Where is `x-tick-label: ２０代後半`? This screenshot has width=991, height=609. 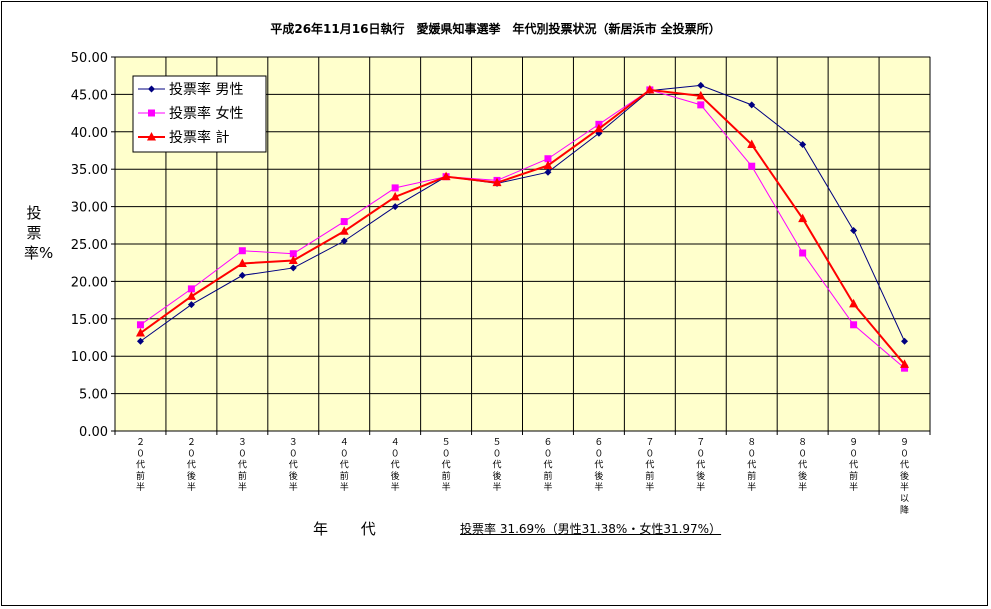 x-tick-label: ２０代後半 is located at coordinates (191, 465).